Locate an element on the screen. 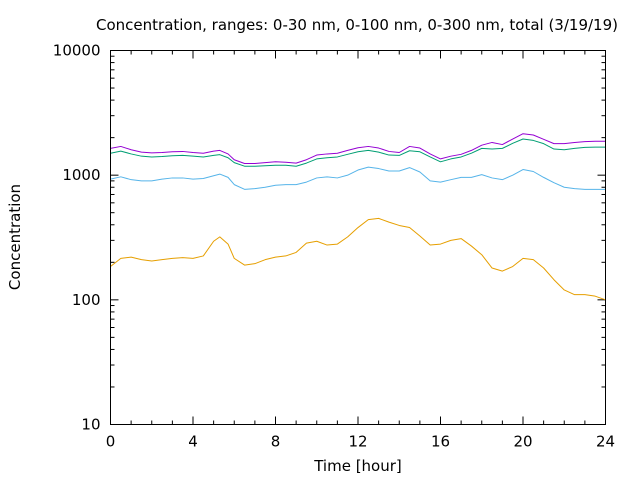  x-tick-label: 0 is located at coordinates (111, 442).